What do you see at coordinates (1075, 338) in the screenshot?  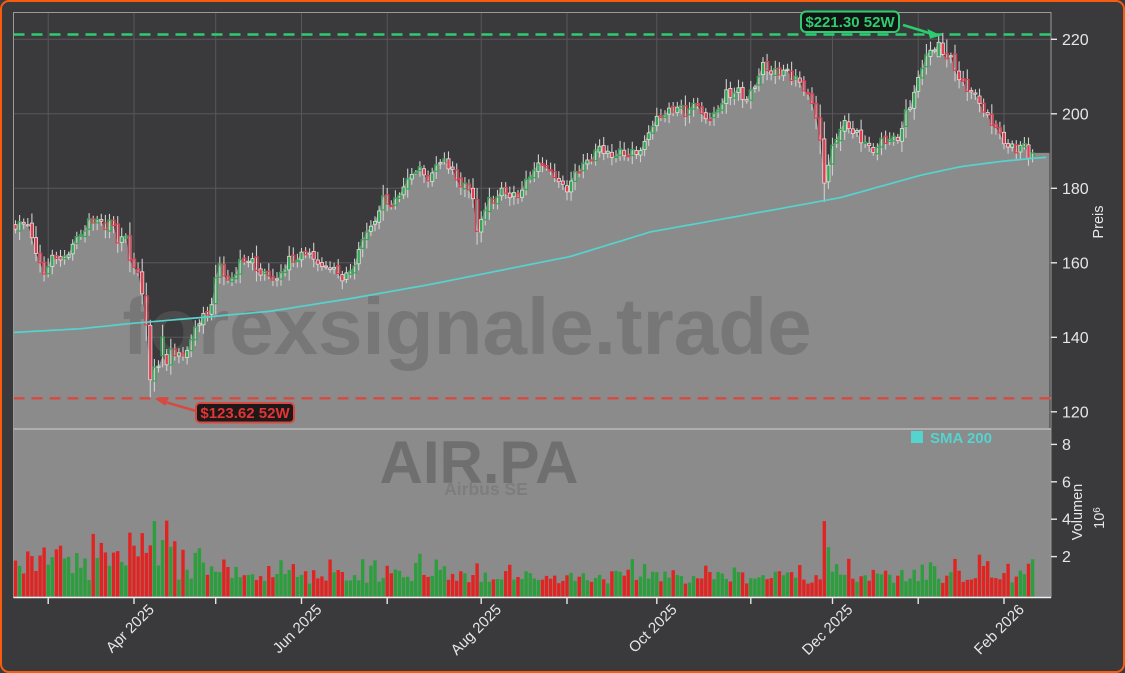 I see `svg-text: 140` at bounding box center [1075, 338].